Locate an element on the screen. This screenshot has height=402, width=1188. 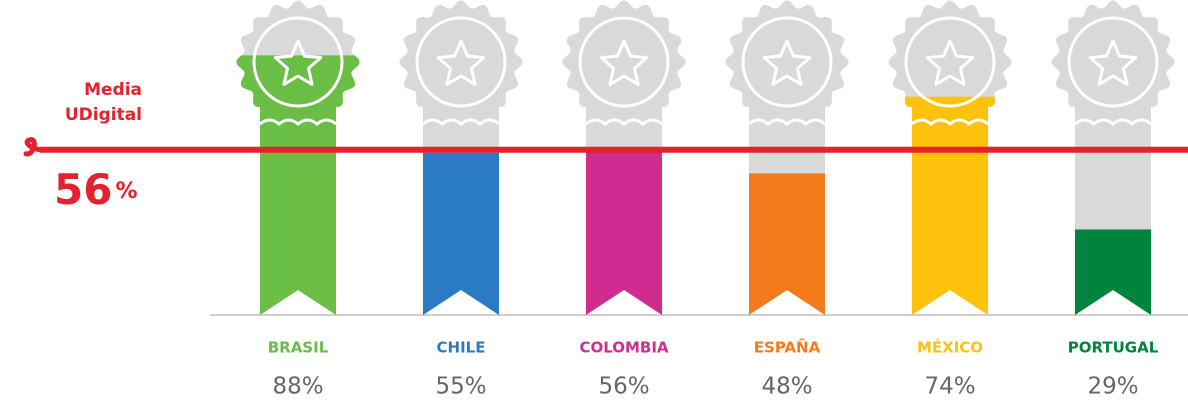
category-label: MÉXICO is located at coordinates (950, 347).